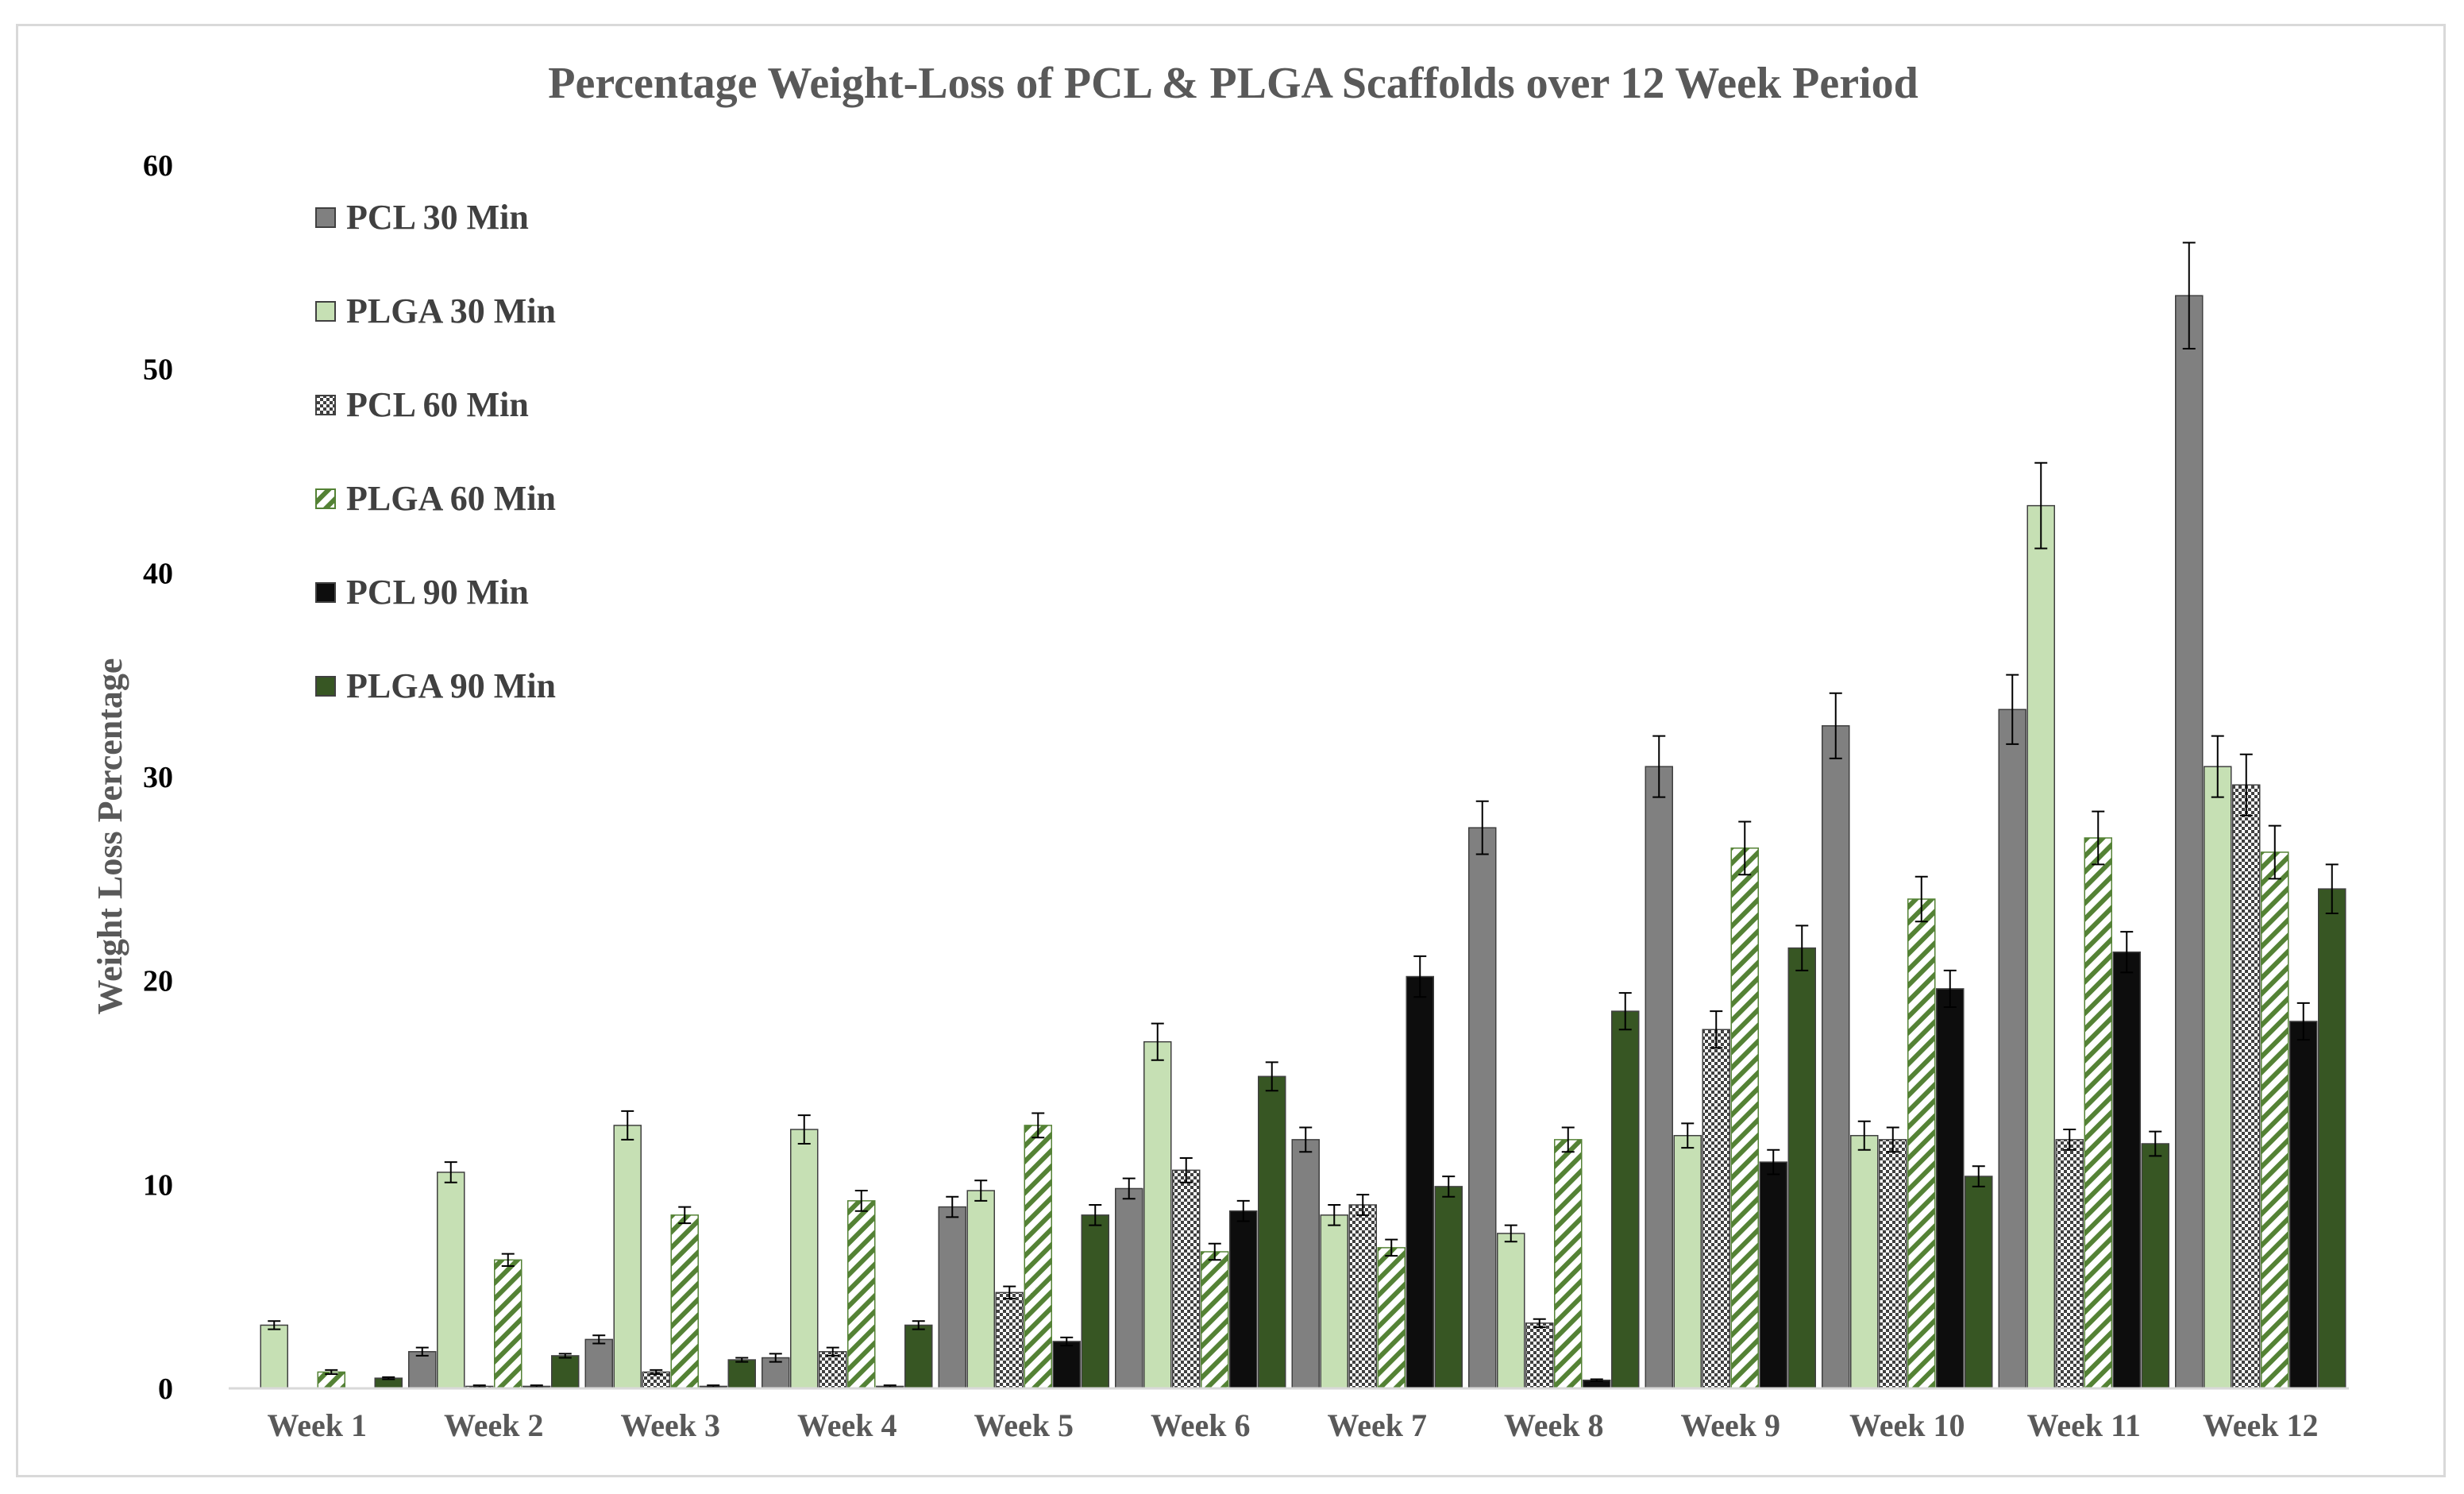  What do you see at coordinates (1554, 1425) in the screenshot?
I see `x-category-label: Week 8` at bounding box center [1554, 1425].